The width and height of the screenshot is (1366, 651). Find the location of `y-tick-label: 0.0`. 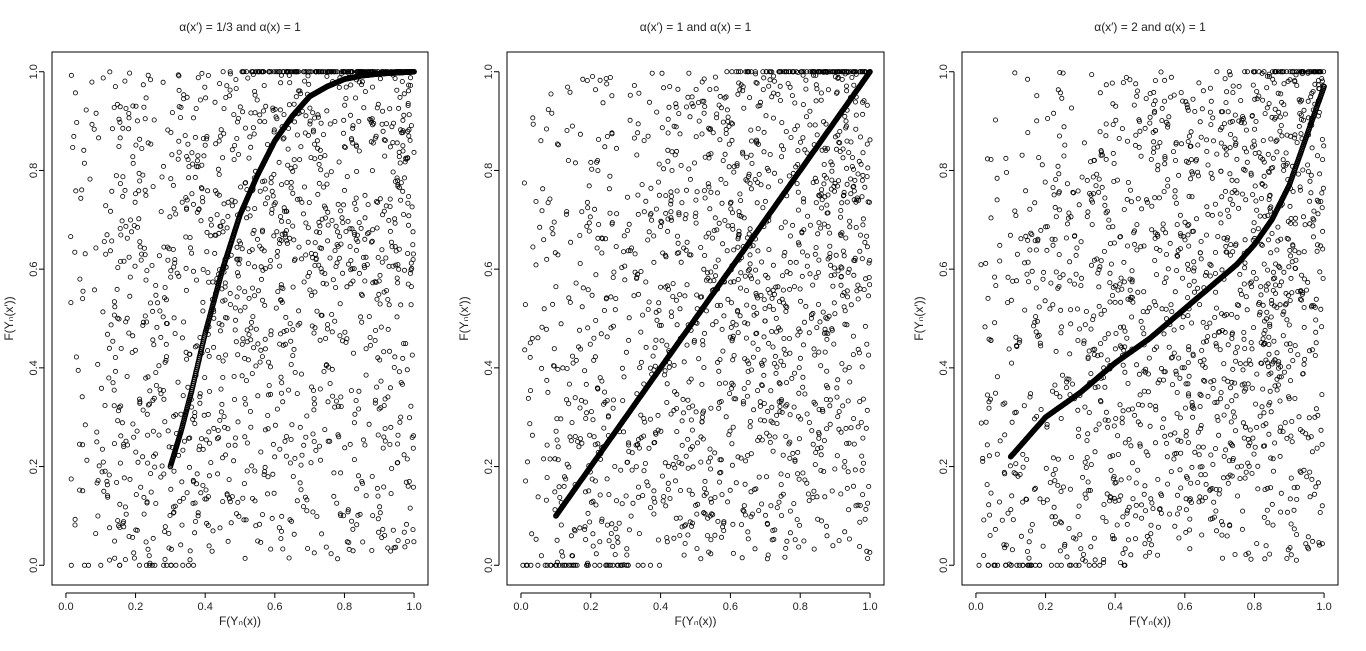

y-tick-label: 0.0 is located at coordinates (489, 565).